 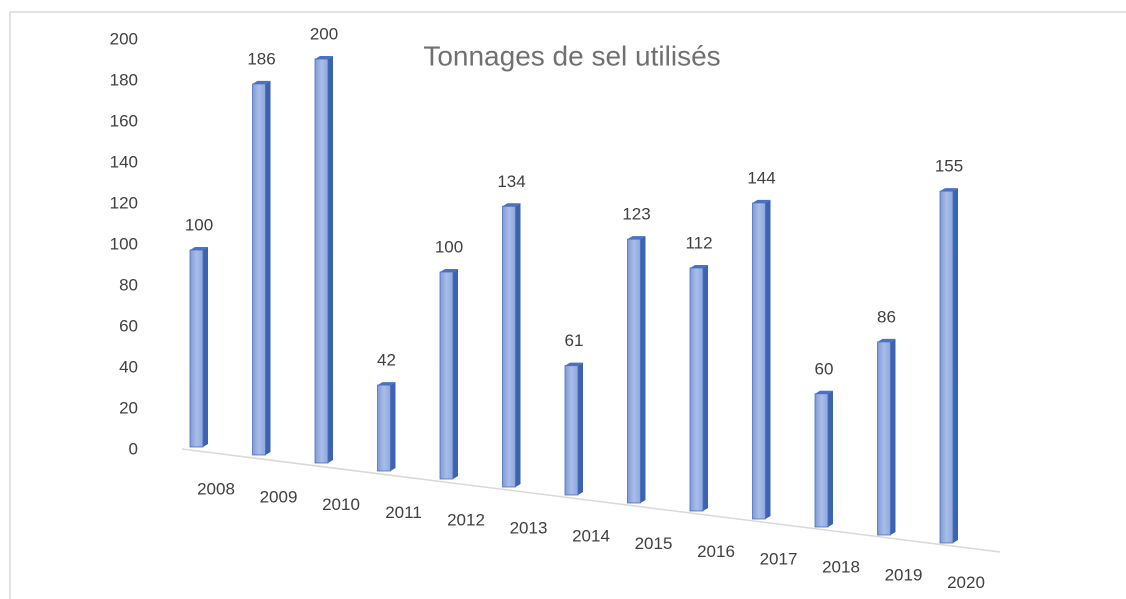 What do you see at coordinates (511, 181) in the screenshot?
I see `value-label: 134` at bounding box center [511, 181].